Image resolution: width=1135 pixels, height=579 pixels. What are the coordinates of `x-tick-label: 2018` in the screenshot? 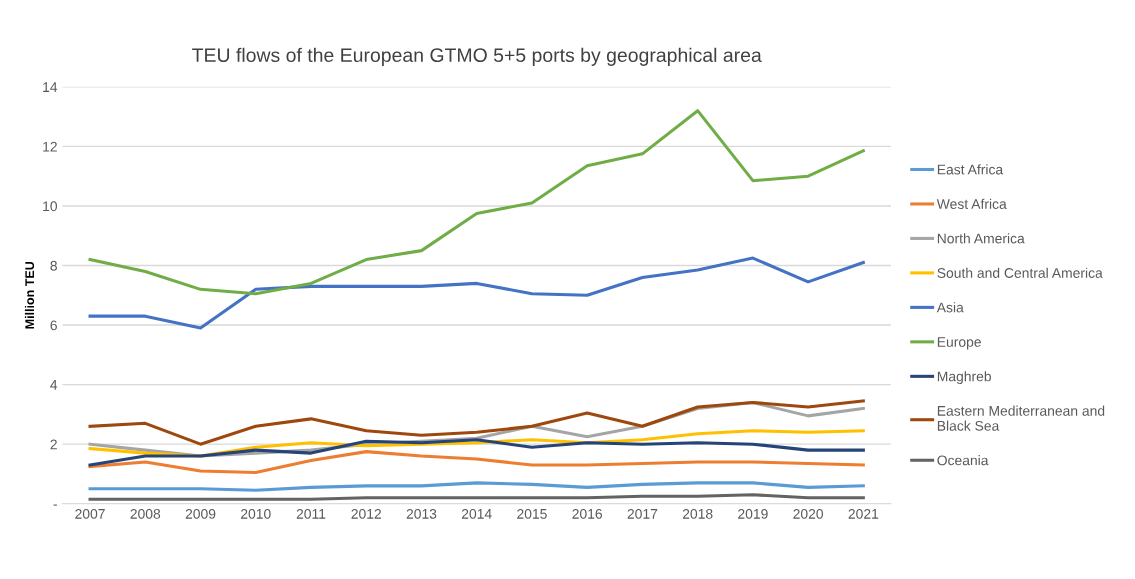 It's located at (697, 513).